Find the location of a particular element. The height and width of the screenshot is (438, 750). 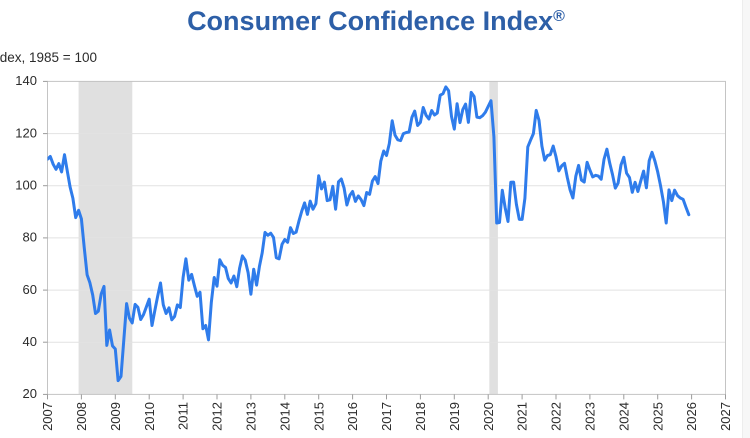

svg-text: 120 is located at coordinates (26, 132).